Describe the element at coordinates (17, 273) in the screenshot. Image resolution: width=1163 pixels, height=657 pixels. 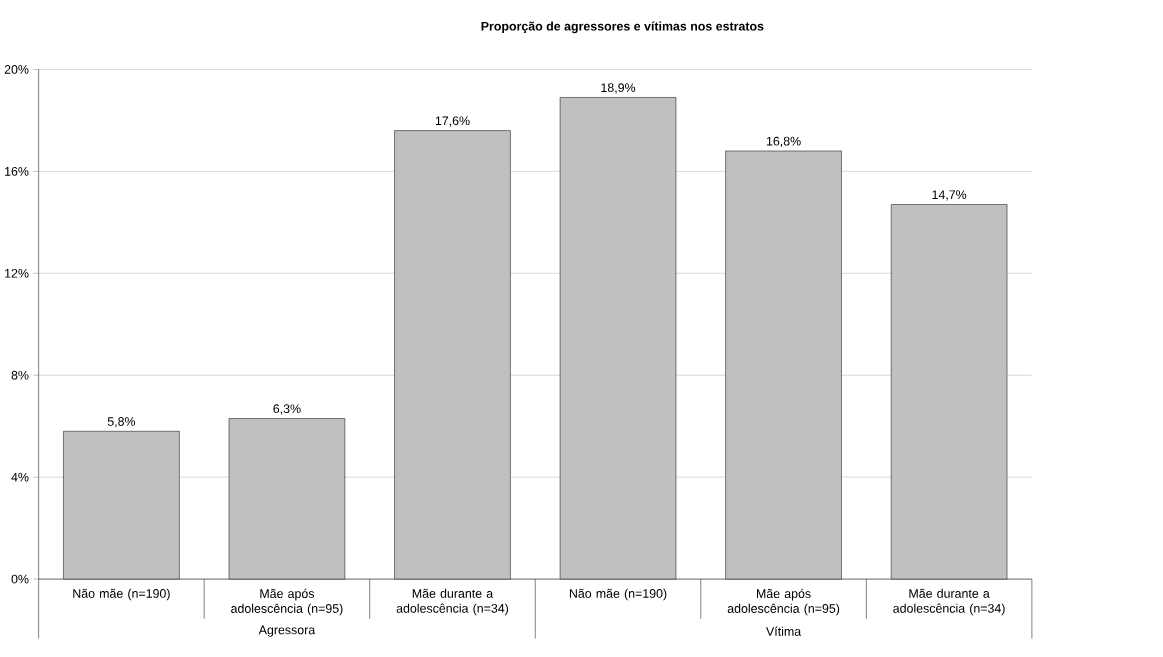
I see `y-tick-label: 12%` at that location.